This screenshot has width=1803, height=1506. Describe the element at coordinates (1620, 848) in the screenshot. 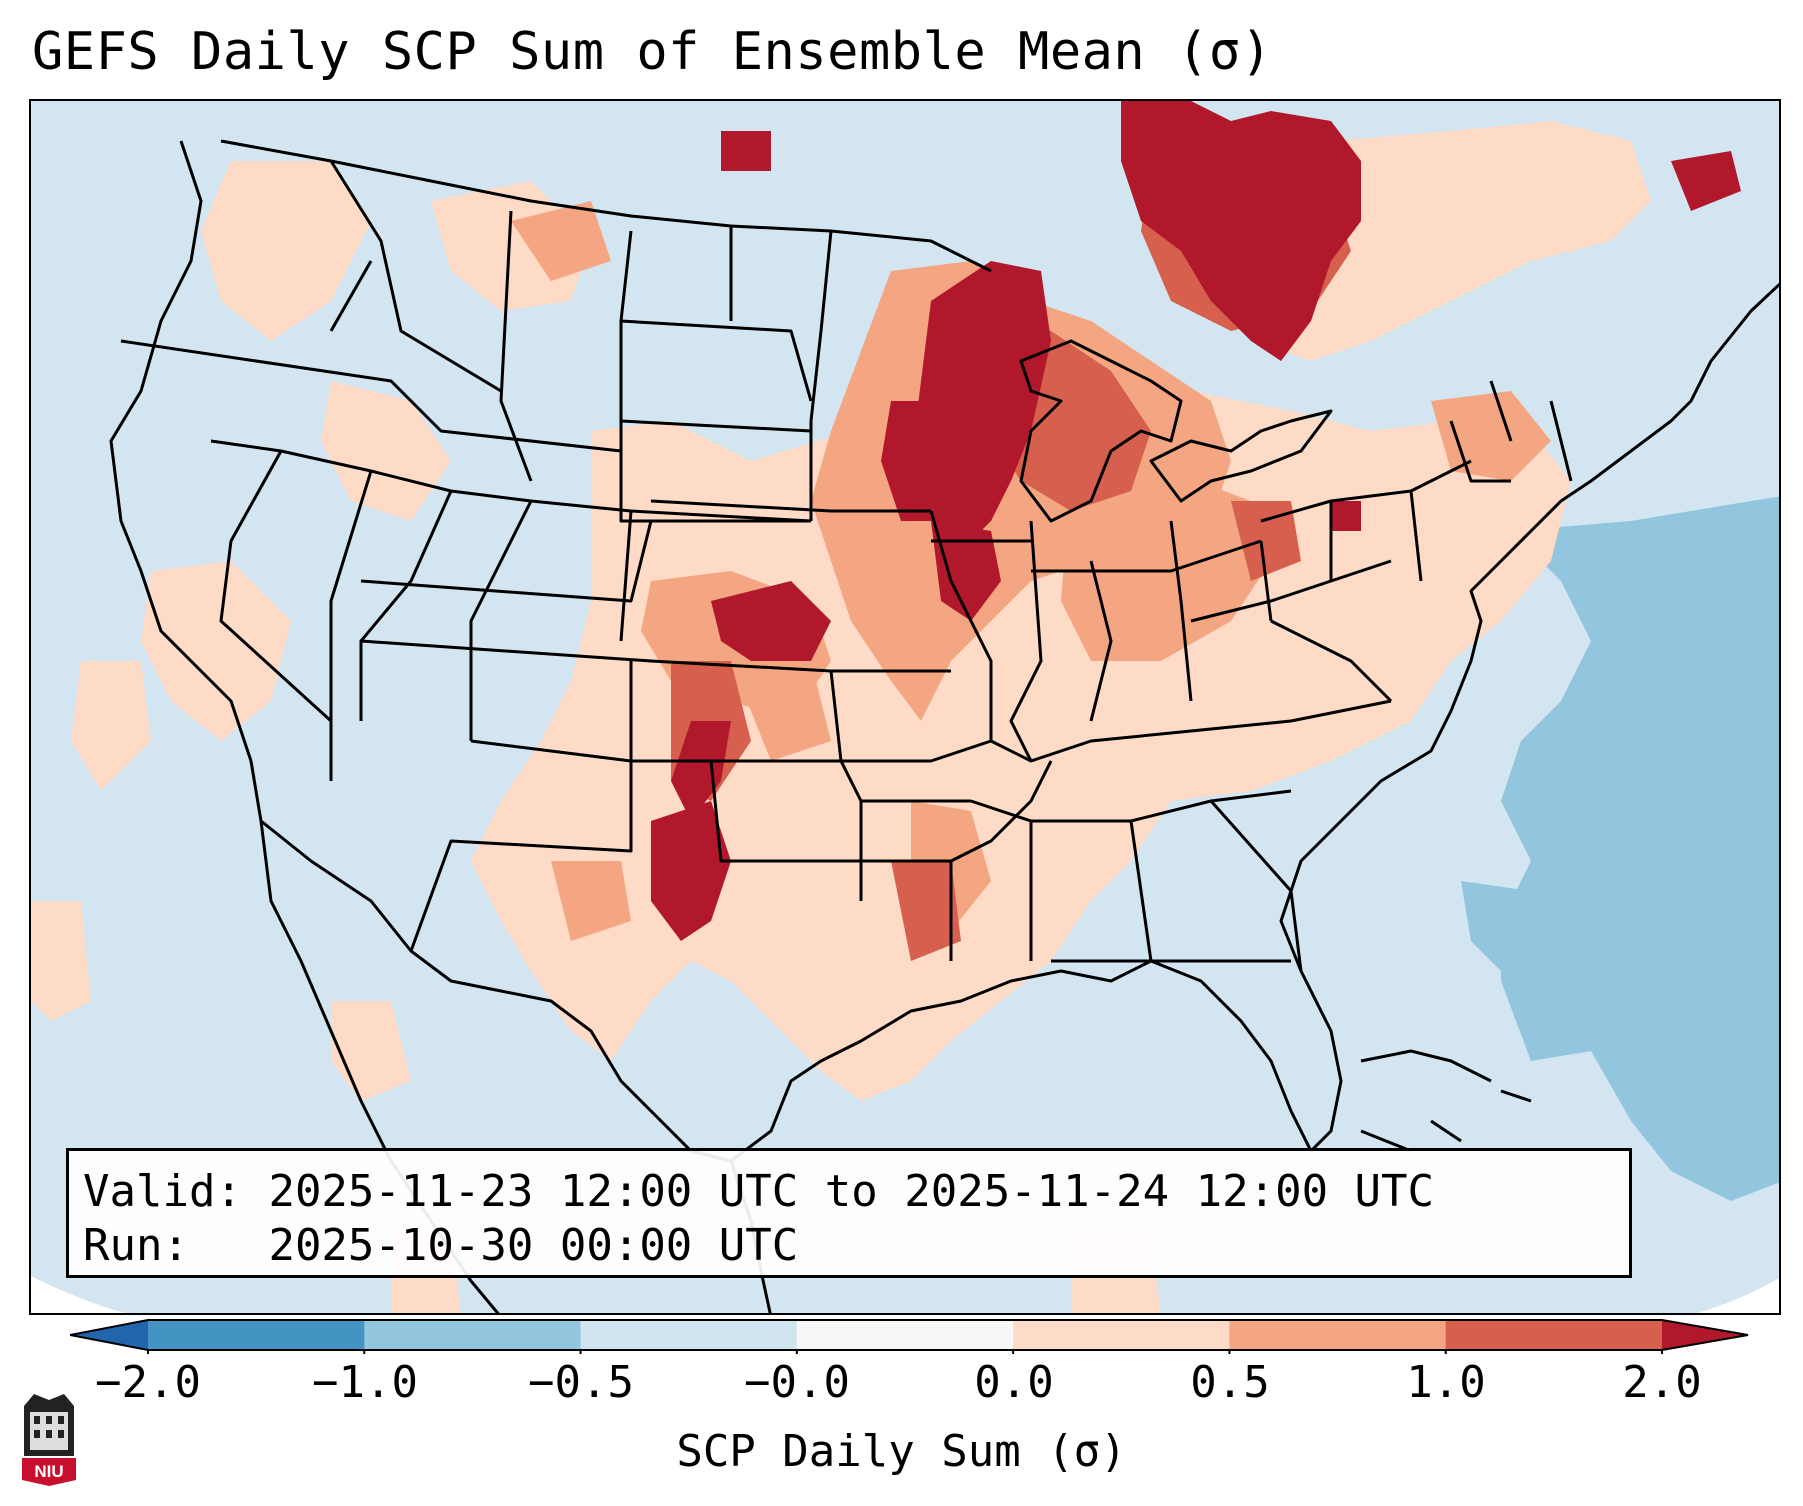

I see `negative-anomaly-area` at that location.